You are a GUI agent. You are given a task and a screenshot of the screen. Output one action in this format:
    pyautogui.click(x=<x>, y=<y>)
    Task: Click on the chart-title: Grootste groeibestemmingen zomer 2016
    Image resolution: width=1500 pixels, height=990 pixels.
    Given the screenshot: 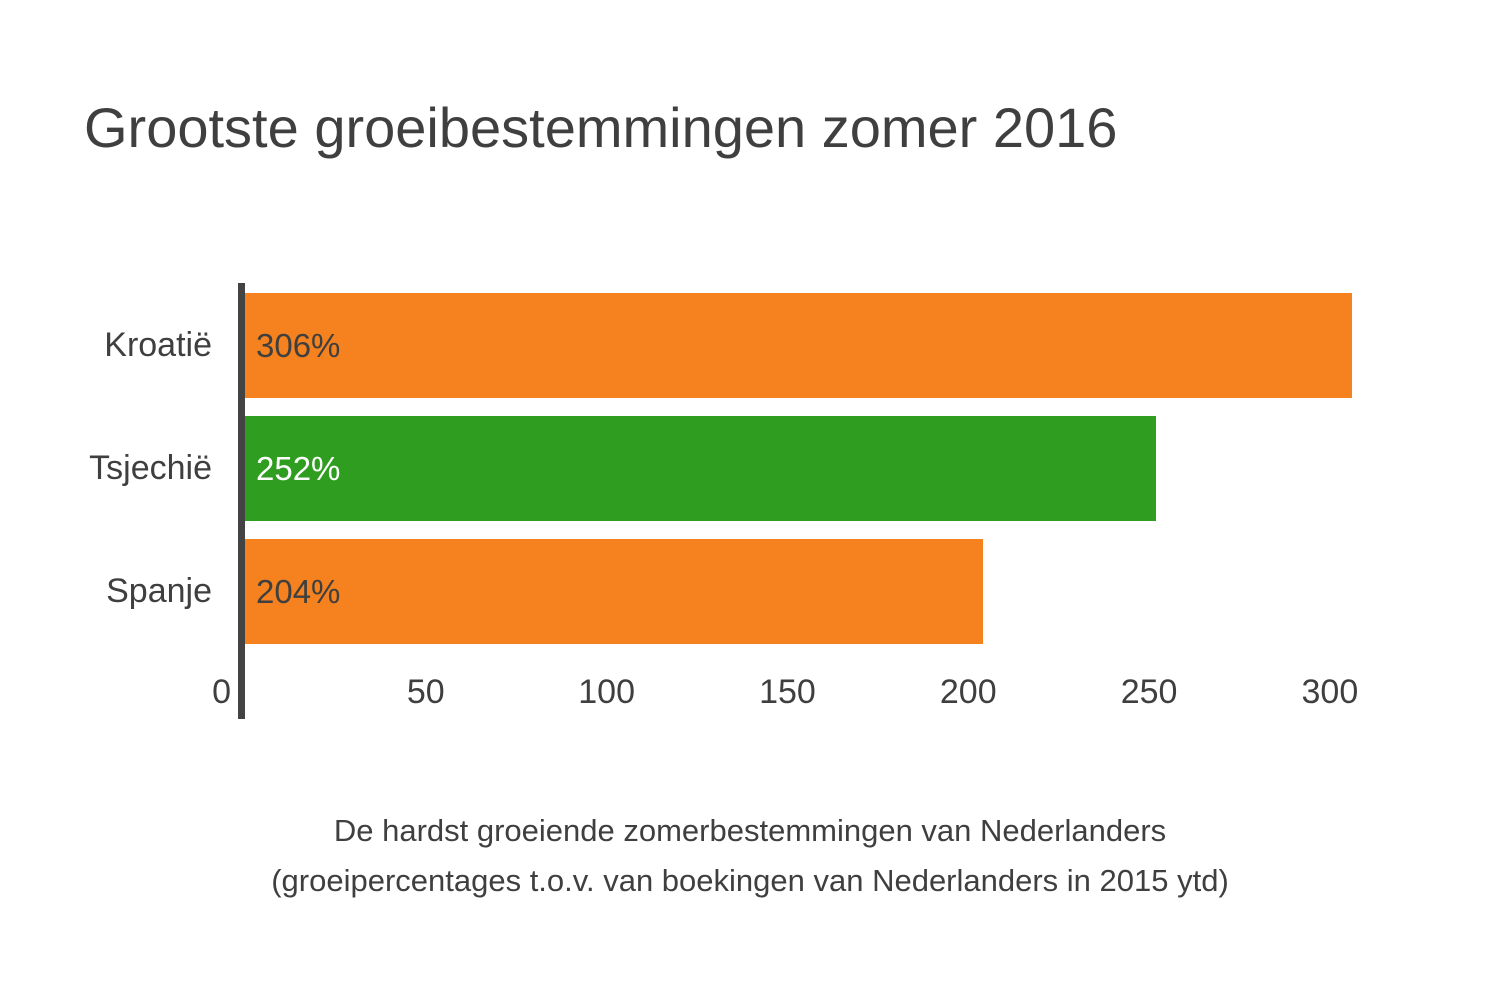 What is the action you would take?
    pyautogui.click(x=601, y=127)
    